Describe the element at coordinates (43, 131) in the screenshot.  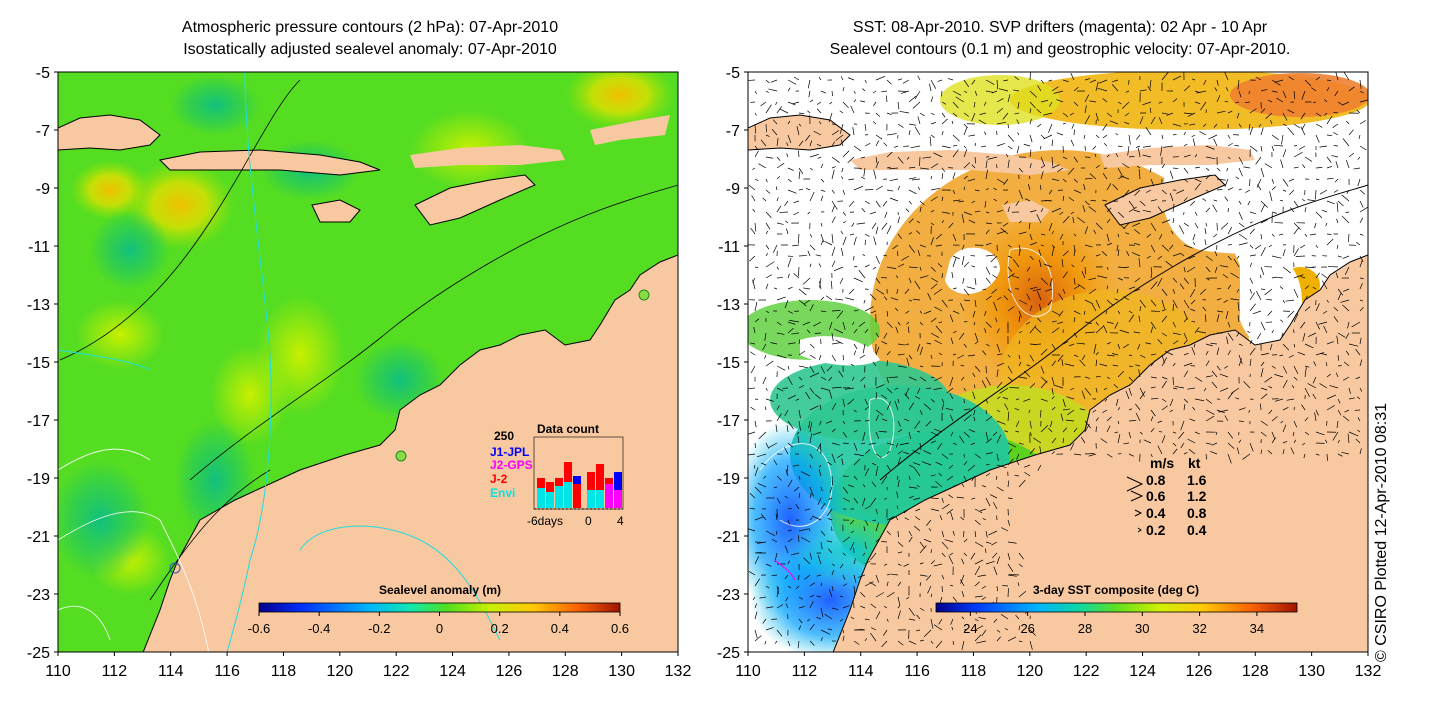
I see `left-lat-tick-label: -7` at that location.